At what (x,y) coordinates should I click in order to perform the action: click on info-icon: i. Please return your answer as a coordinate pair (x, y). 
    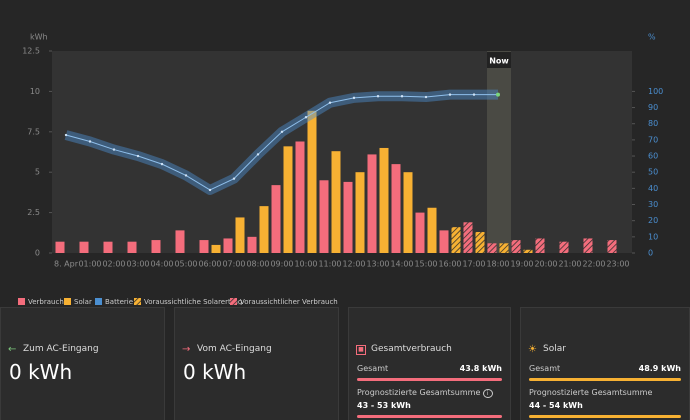
    Looking at the image, I should click on (487, 393).